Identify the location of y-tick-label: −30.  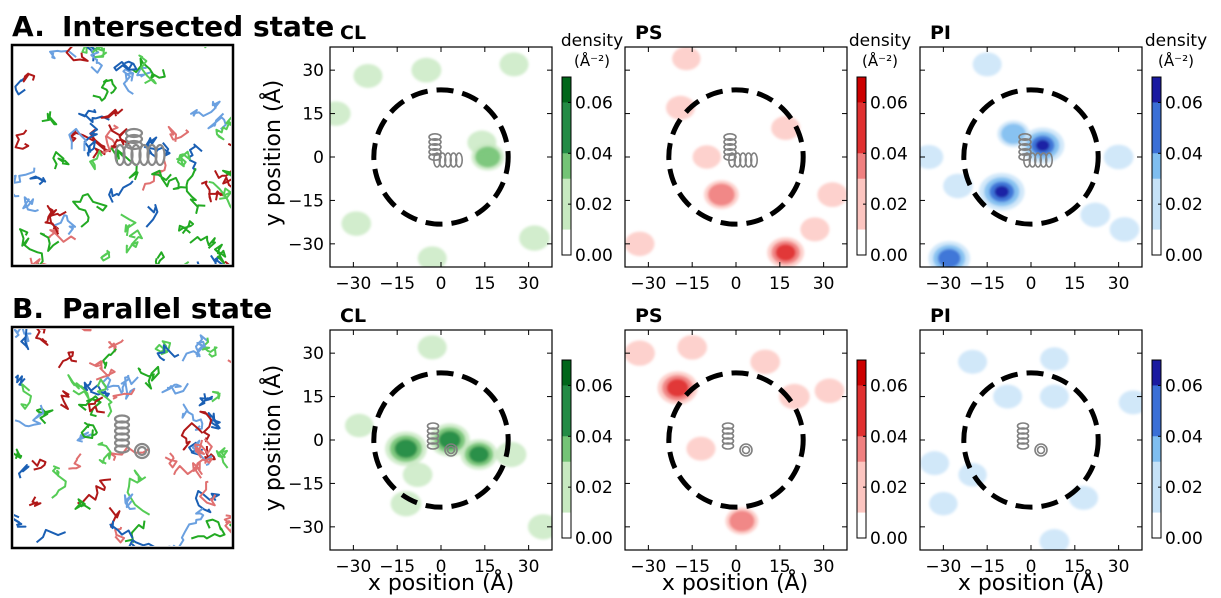
(306, 528).